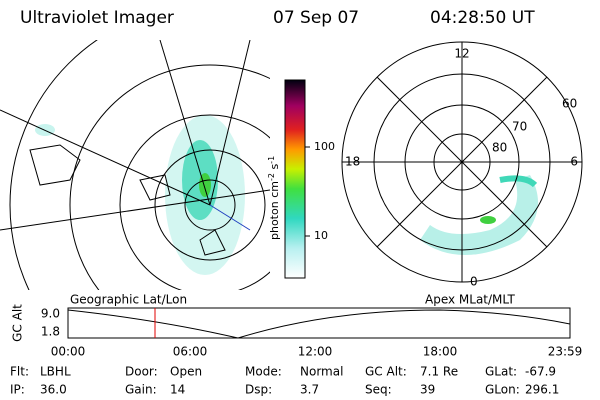 The image size is (600, 400). I want to click on info-value: LBHL, so click(55, 372).